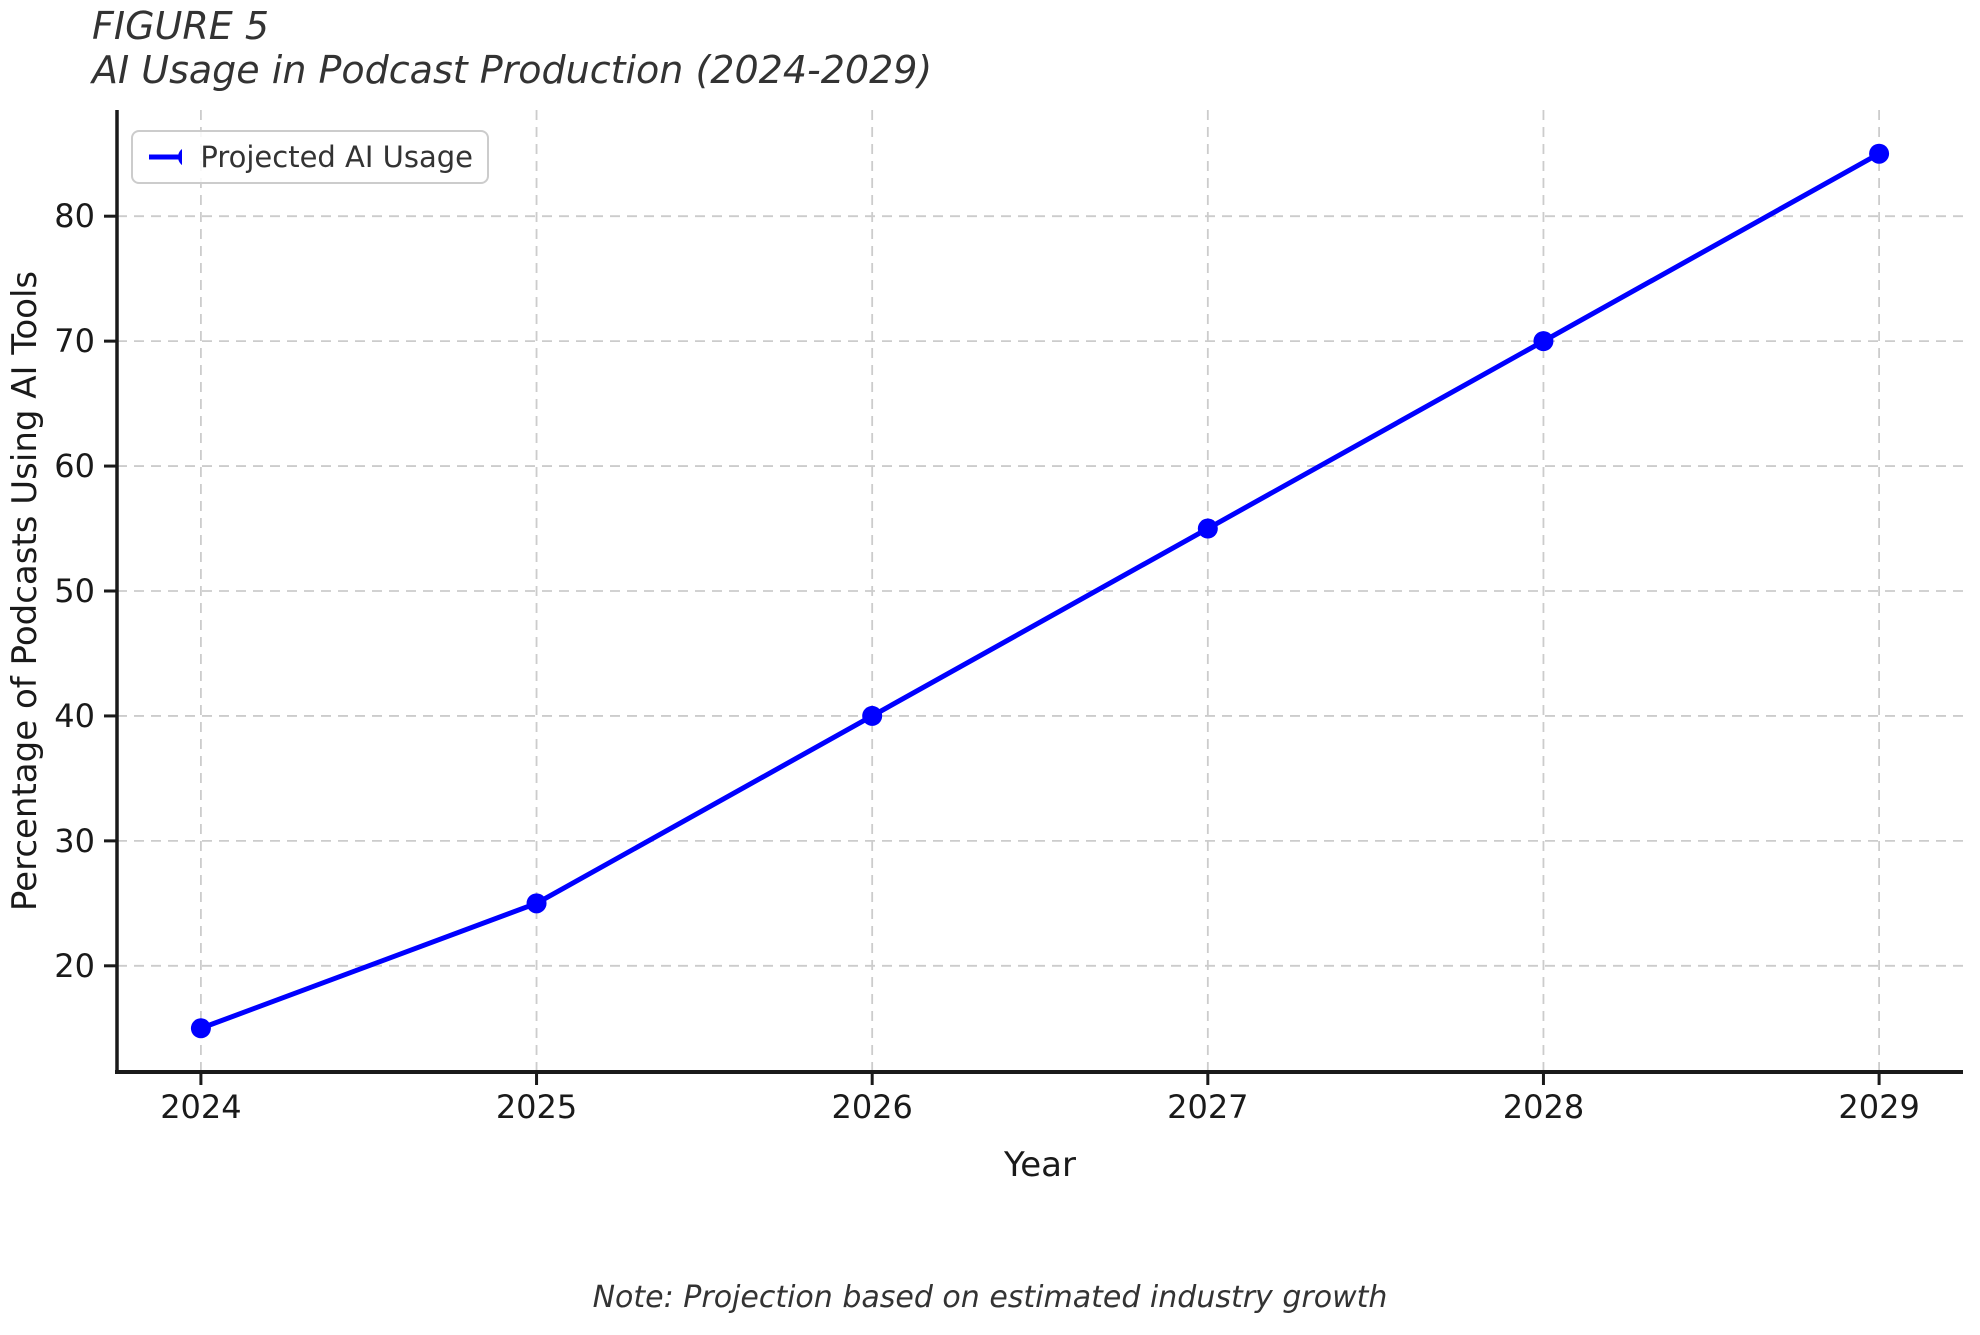  I want to click on x-tick-label: 2029, so click(1878, 1107).